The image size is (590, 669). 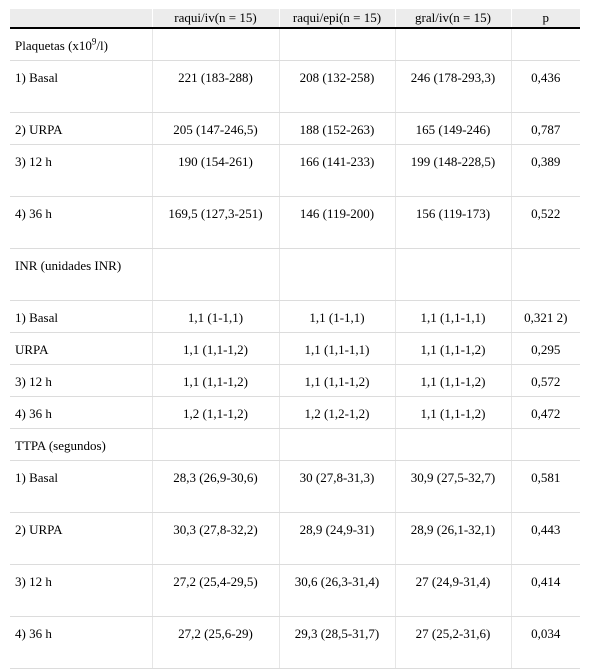 I want to click on header-cell-raqui-iv: raqui/iv(n = 15), so click(x=216, y=19).